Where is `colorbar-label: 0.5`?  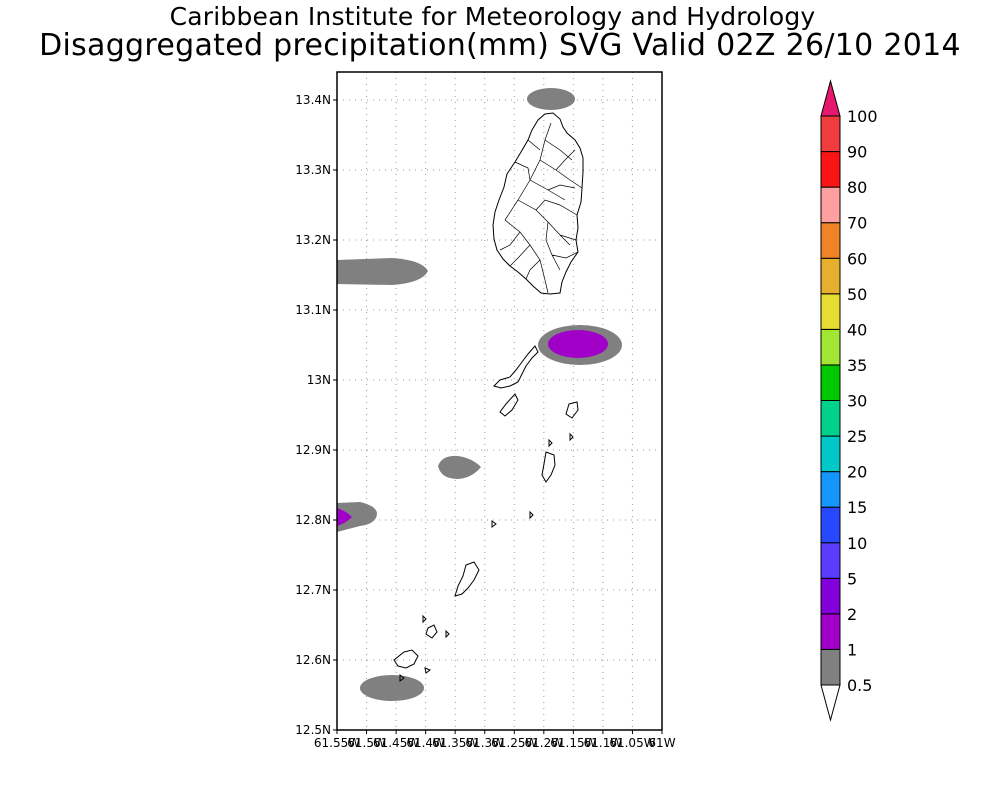
colorbar-label: 0.5 is located at coordinates (859, 685).